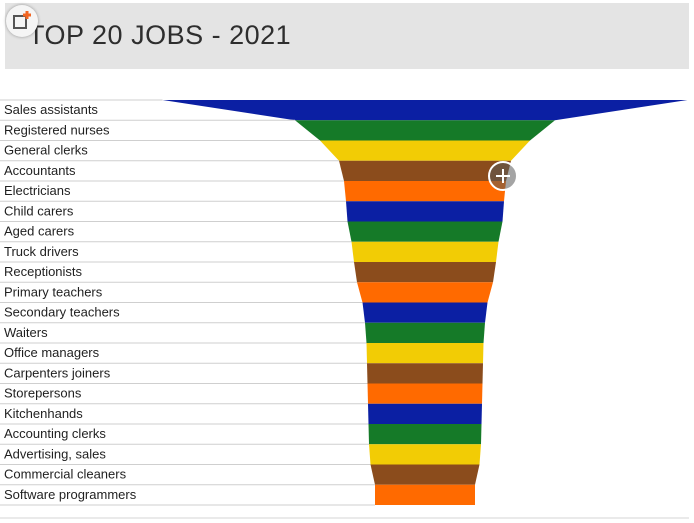 The height and width of the screenshot is (523, 694). I want to click on zoom-in-icon-graphic, so click(503, 176).